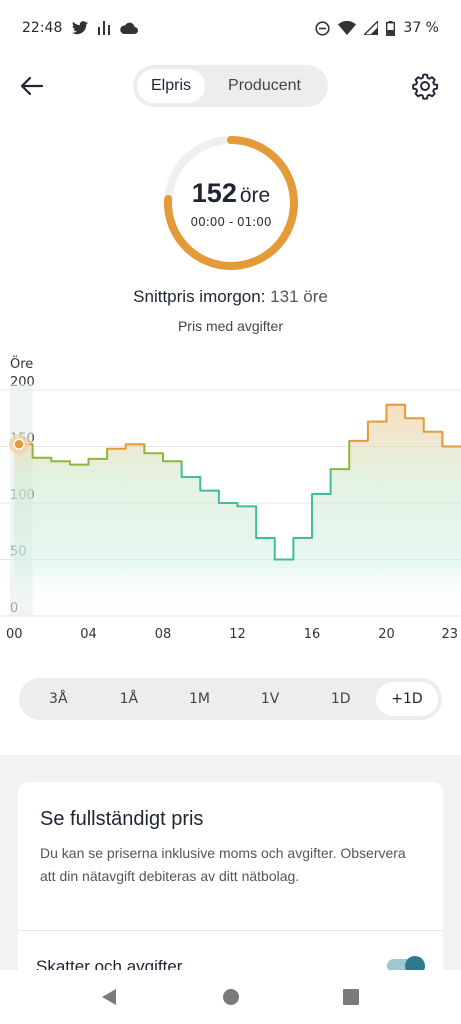 This screenshot has width=461, height=1024. I want to click on range-1m: 1M, so click(199, 699).